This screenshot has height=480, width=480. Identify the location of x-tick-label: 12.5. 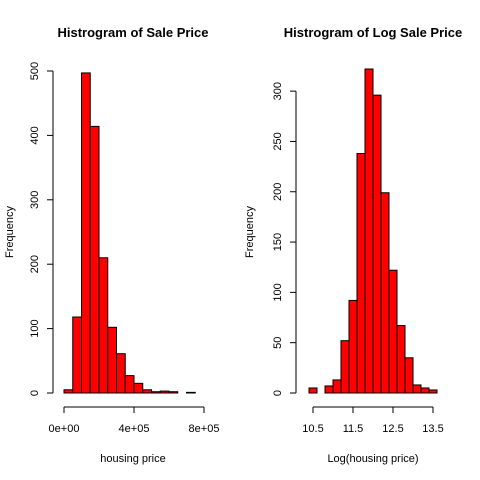
(392, 429).